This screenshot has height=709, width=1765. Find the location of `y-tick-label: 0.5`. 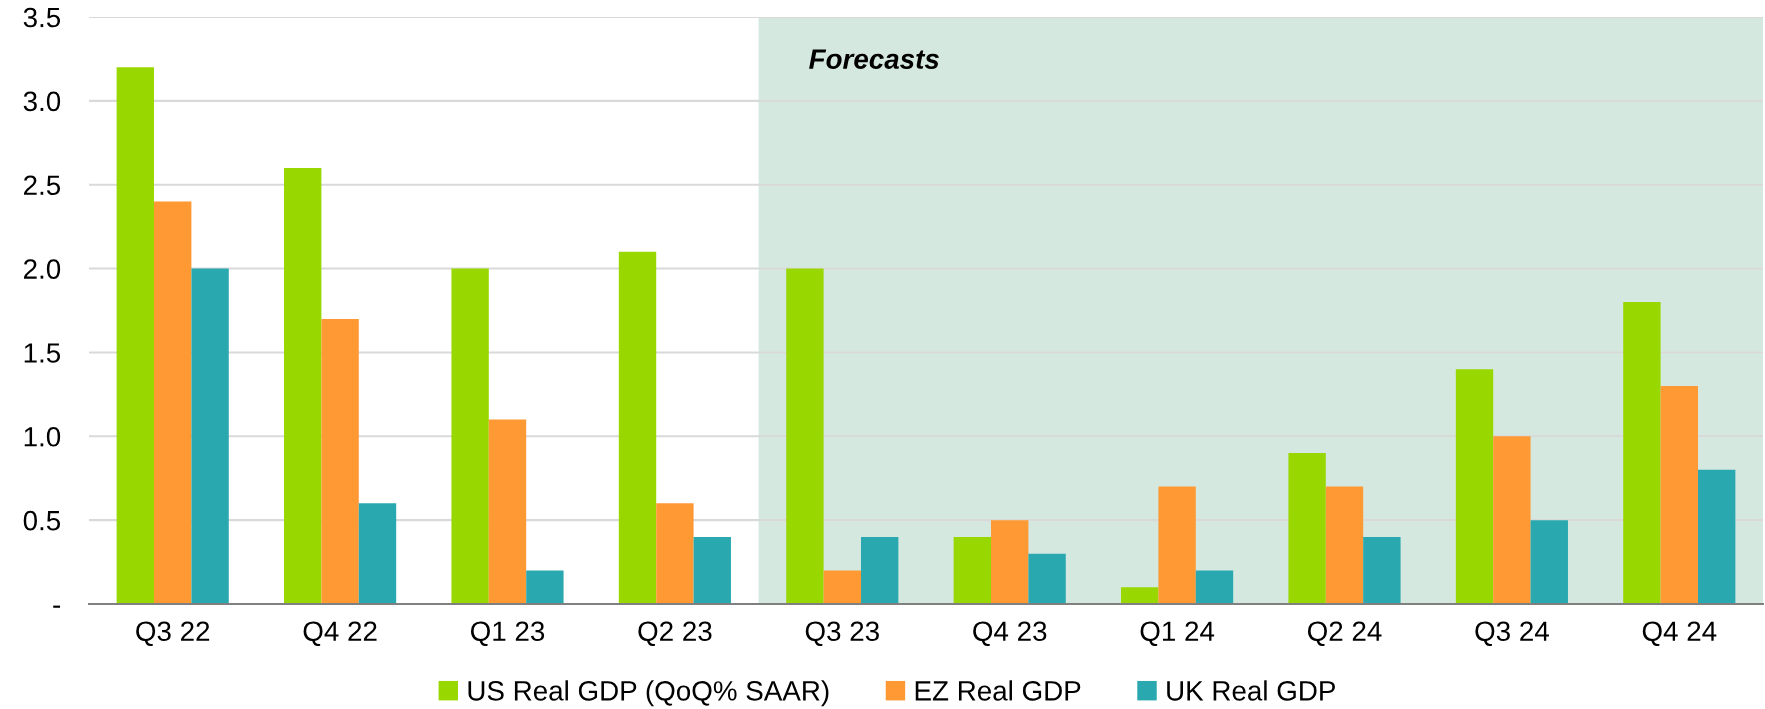

y-tick-label: 0.5 is located at coordinates (42, 520).